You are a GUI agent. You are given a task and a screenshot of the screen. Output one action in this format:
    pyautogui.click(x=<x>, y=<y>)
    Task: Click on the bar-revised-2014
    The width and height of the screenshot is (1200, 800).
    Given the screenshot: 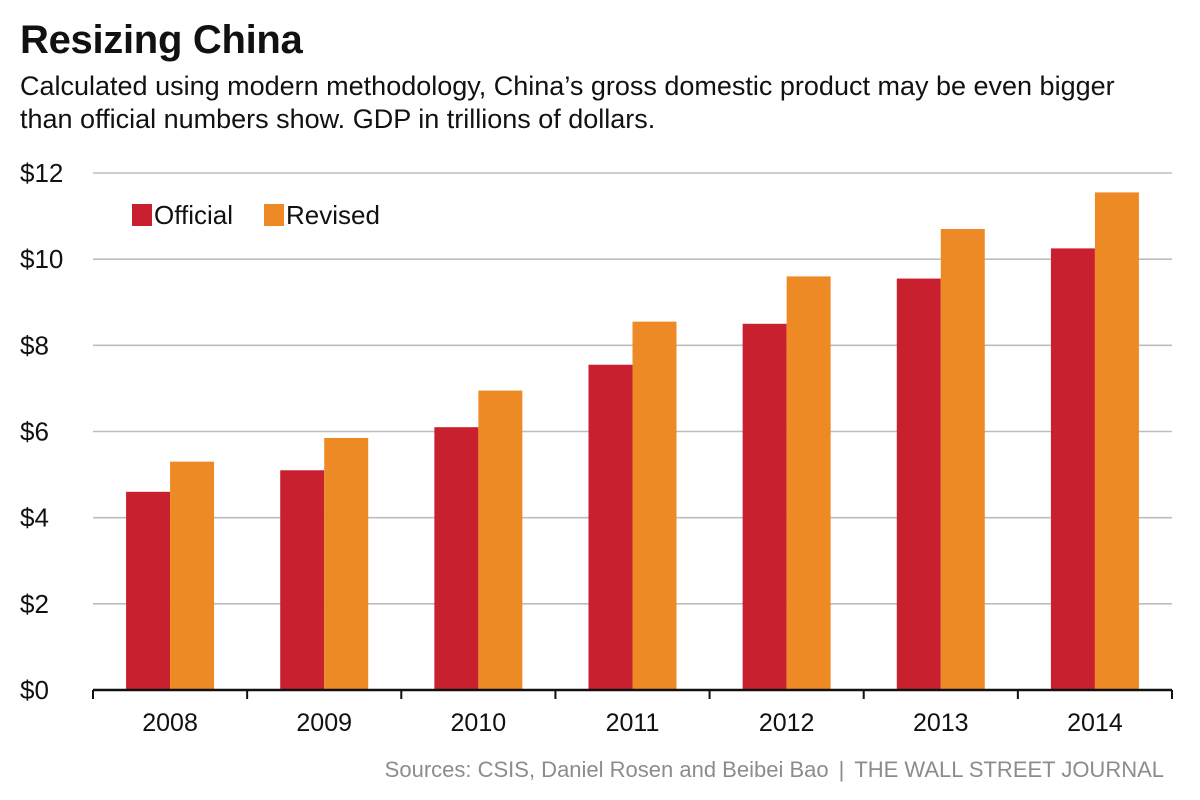 What is the action you would take?
    pyautogui.click(x=1116, y=441)
    